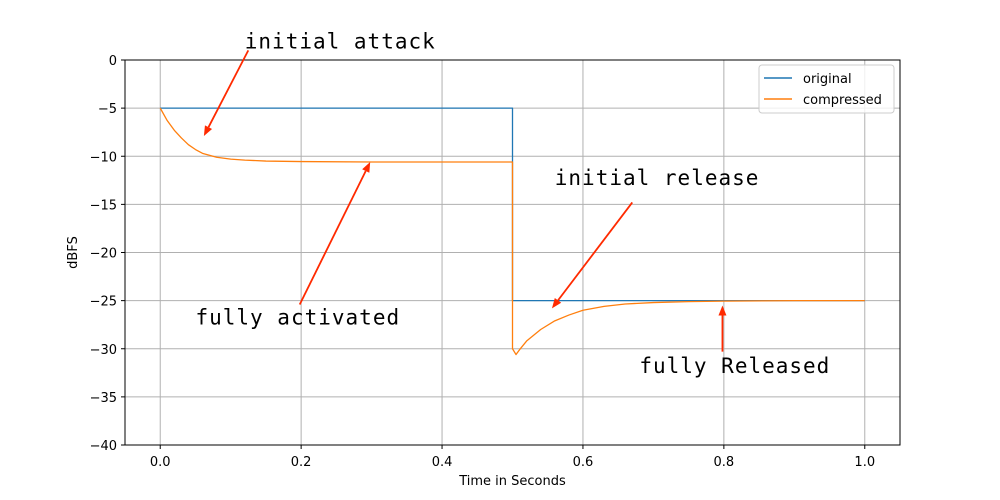 The width and height of the screenshot is (1000, 500). What do you see at coordinates (103, 157) in the screenshot?
I see `y-tick-label: −10` at bounding box center [103, 157].